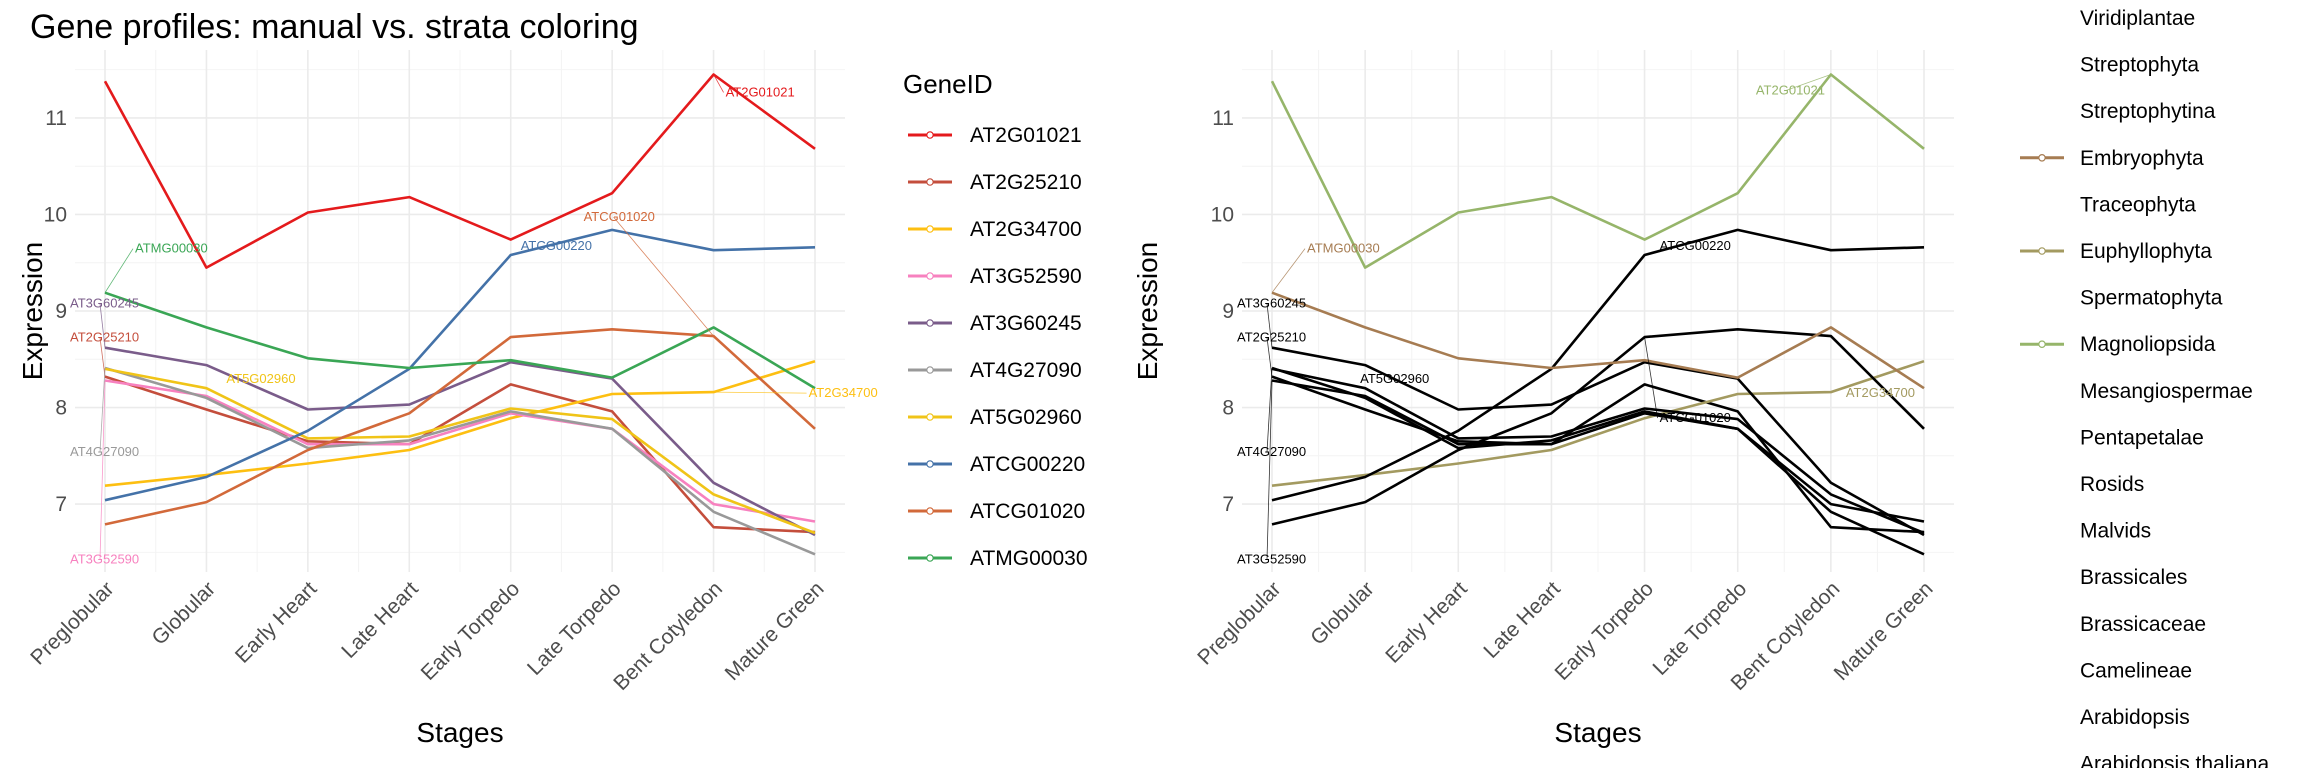 The width and height of the screenshot is (2304, 768). Describe the element at coordinates (2143, 624) in the screenshot. I see `legend-label: Brassicaceae` at that location.